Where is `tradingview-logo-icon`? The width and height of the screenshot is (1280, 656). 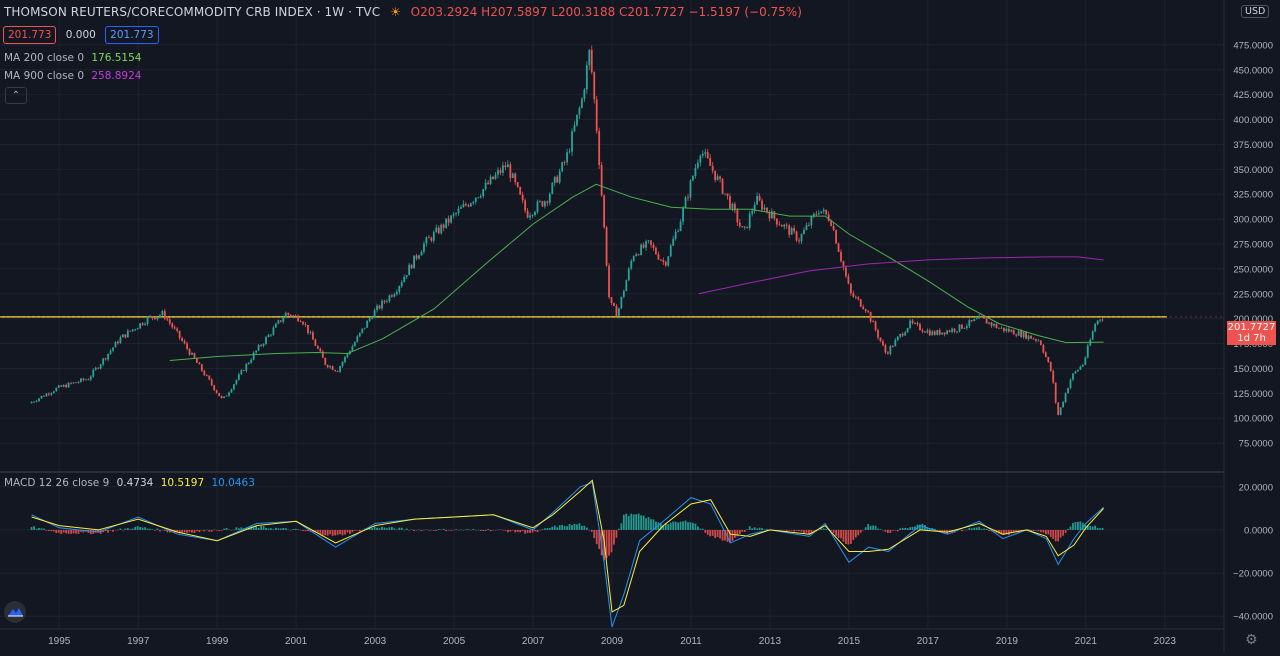 tradingview-logo-icon is located at coordinates (15, 612).